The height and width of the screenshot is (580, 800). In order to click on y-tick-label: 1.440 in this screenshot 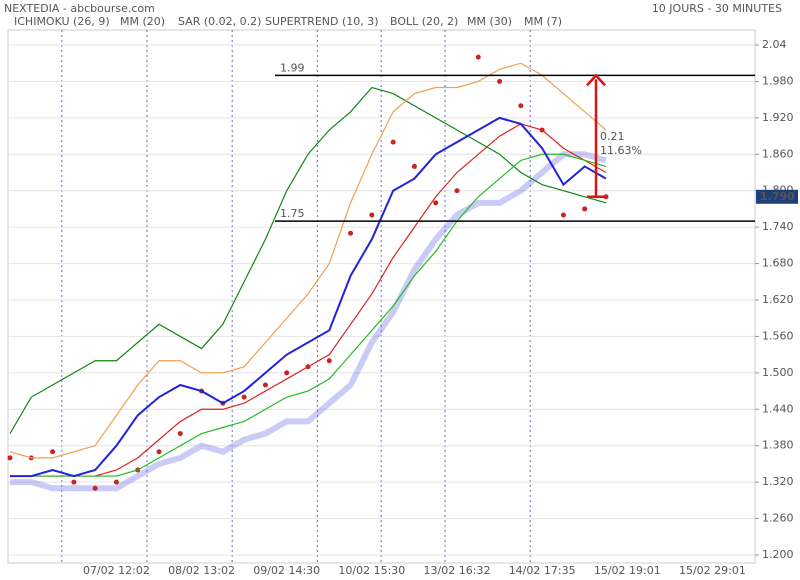, I will do `click(778, 408)`.